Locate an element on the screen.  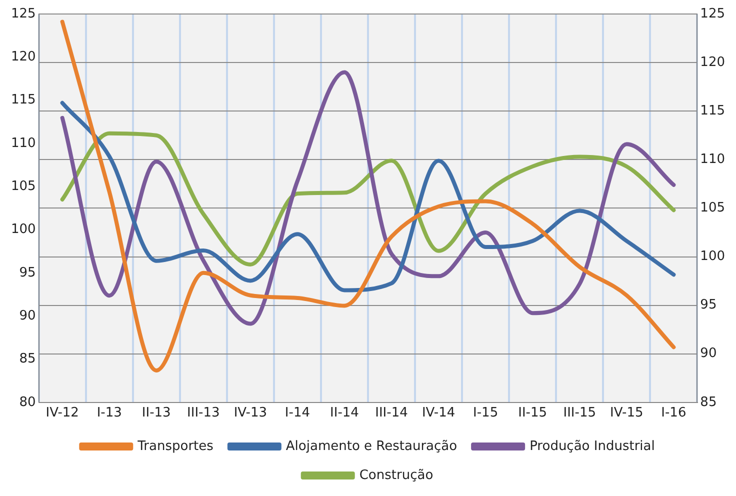
legend-label: Construção is located at coordinates (396, 475).